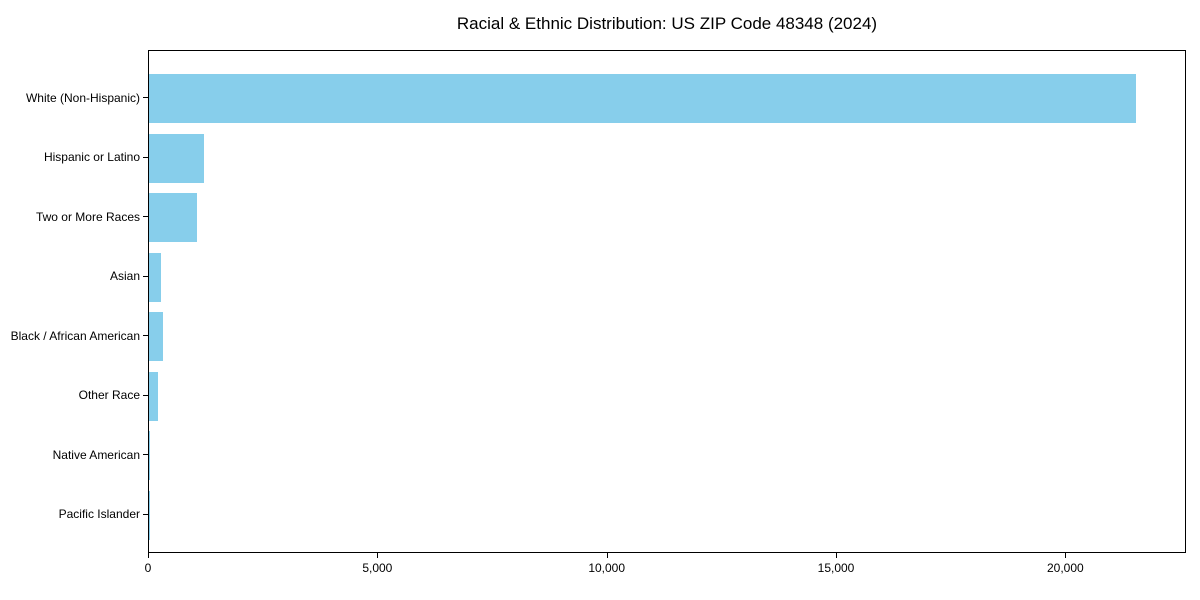  Describe the element at coordinates (75, 335) in the screenshot. I see `y-tick-label: Black / African American` at that location.